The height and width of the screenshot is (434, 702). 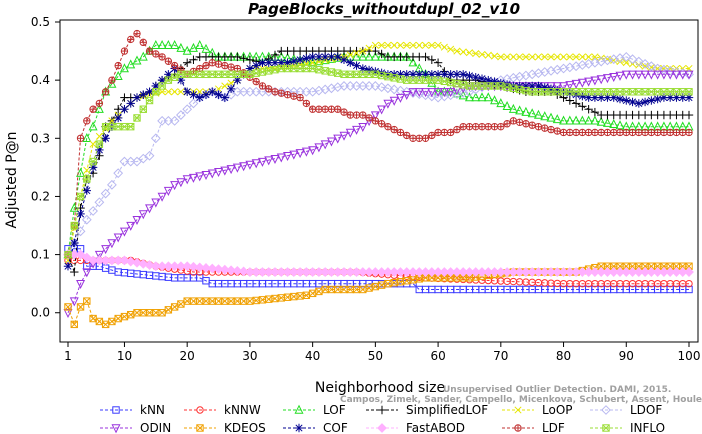 What do you see at coordinates (375, 356) in the screenshot?
I see `x-tick-label: 50` at bounding box center [375, 356].